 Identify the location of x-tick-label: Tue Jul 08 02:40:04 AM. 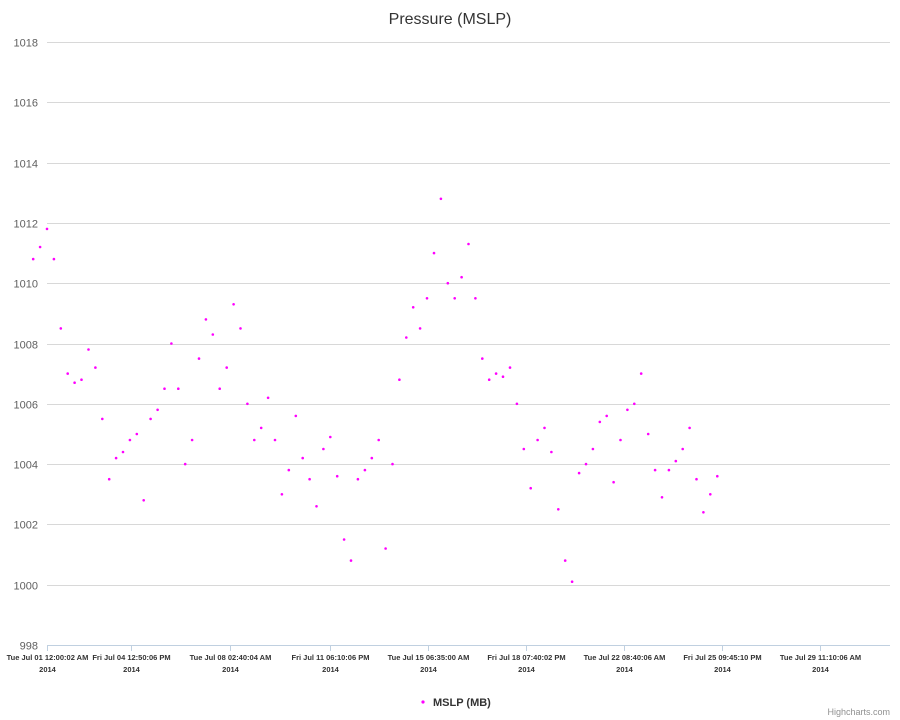
(231, 657).